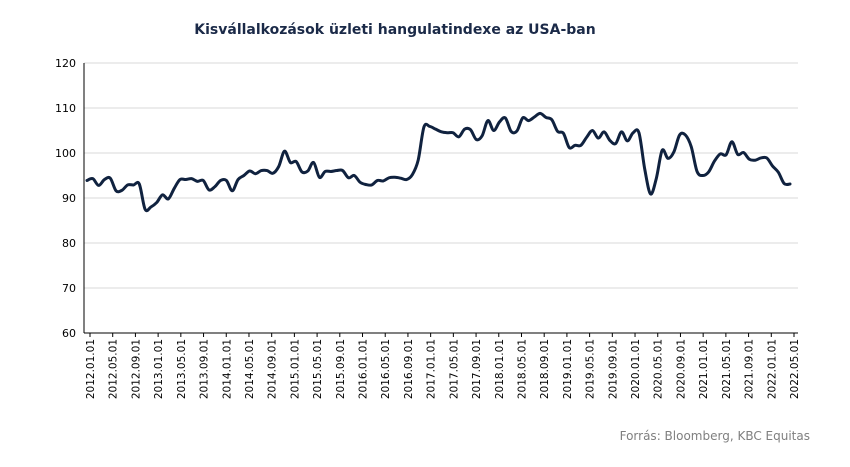  What do you see at coordinates (91, 369) in the screenshot?
I see `x-tick-label: 2012.01.01` at bounding box center [91, 369].